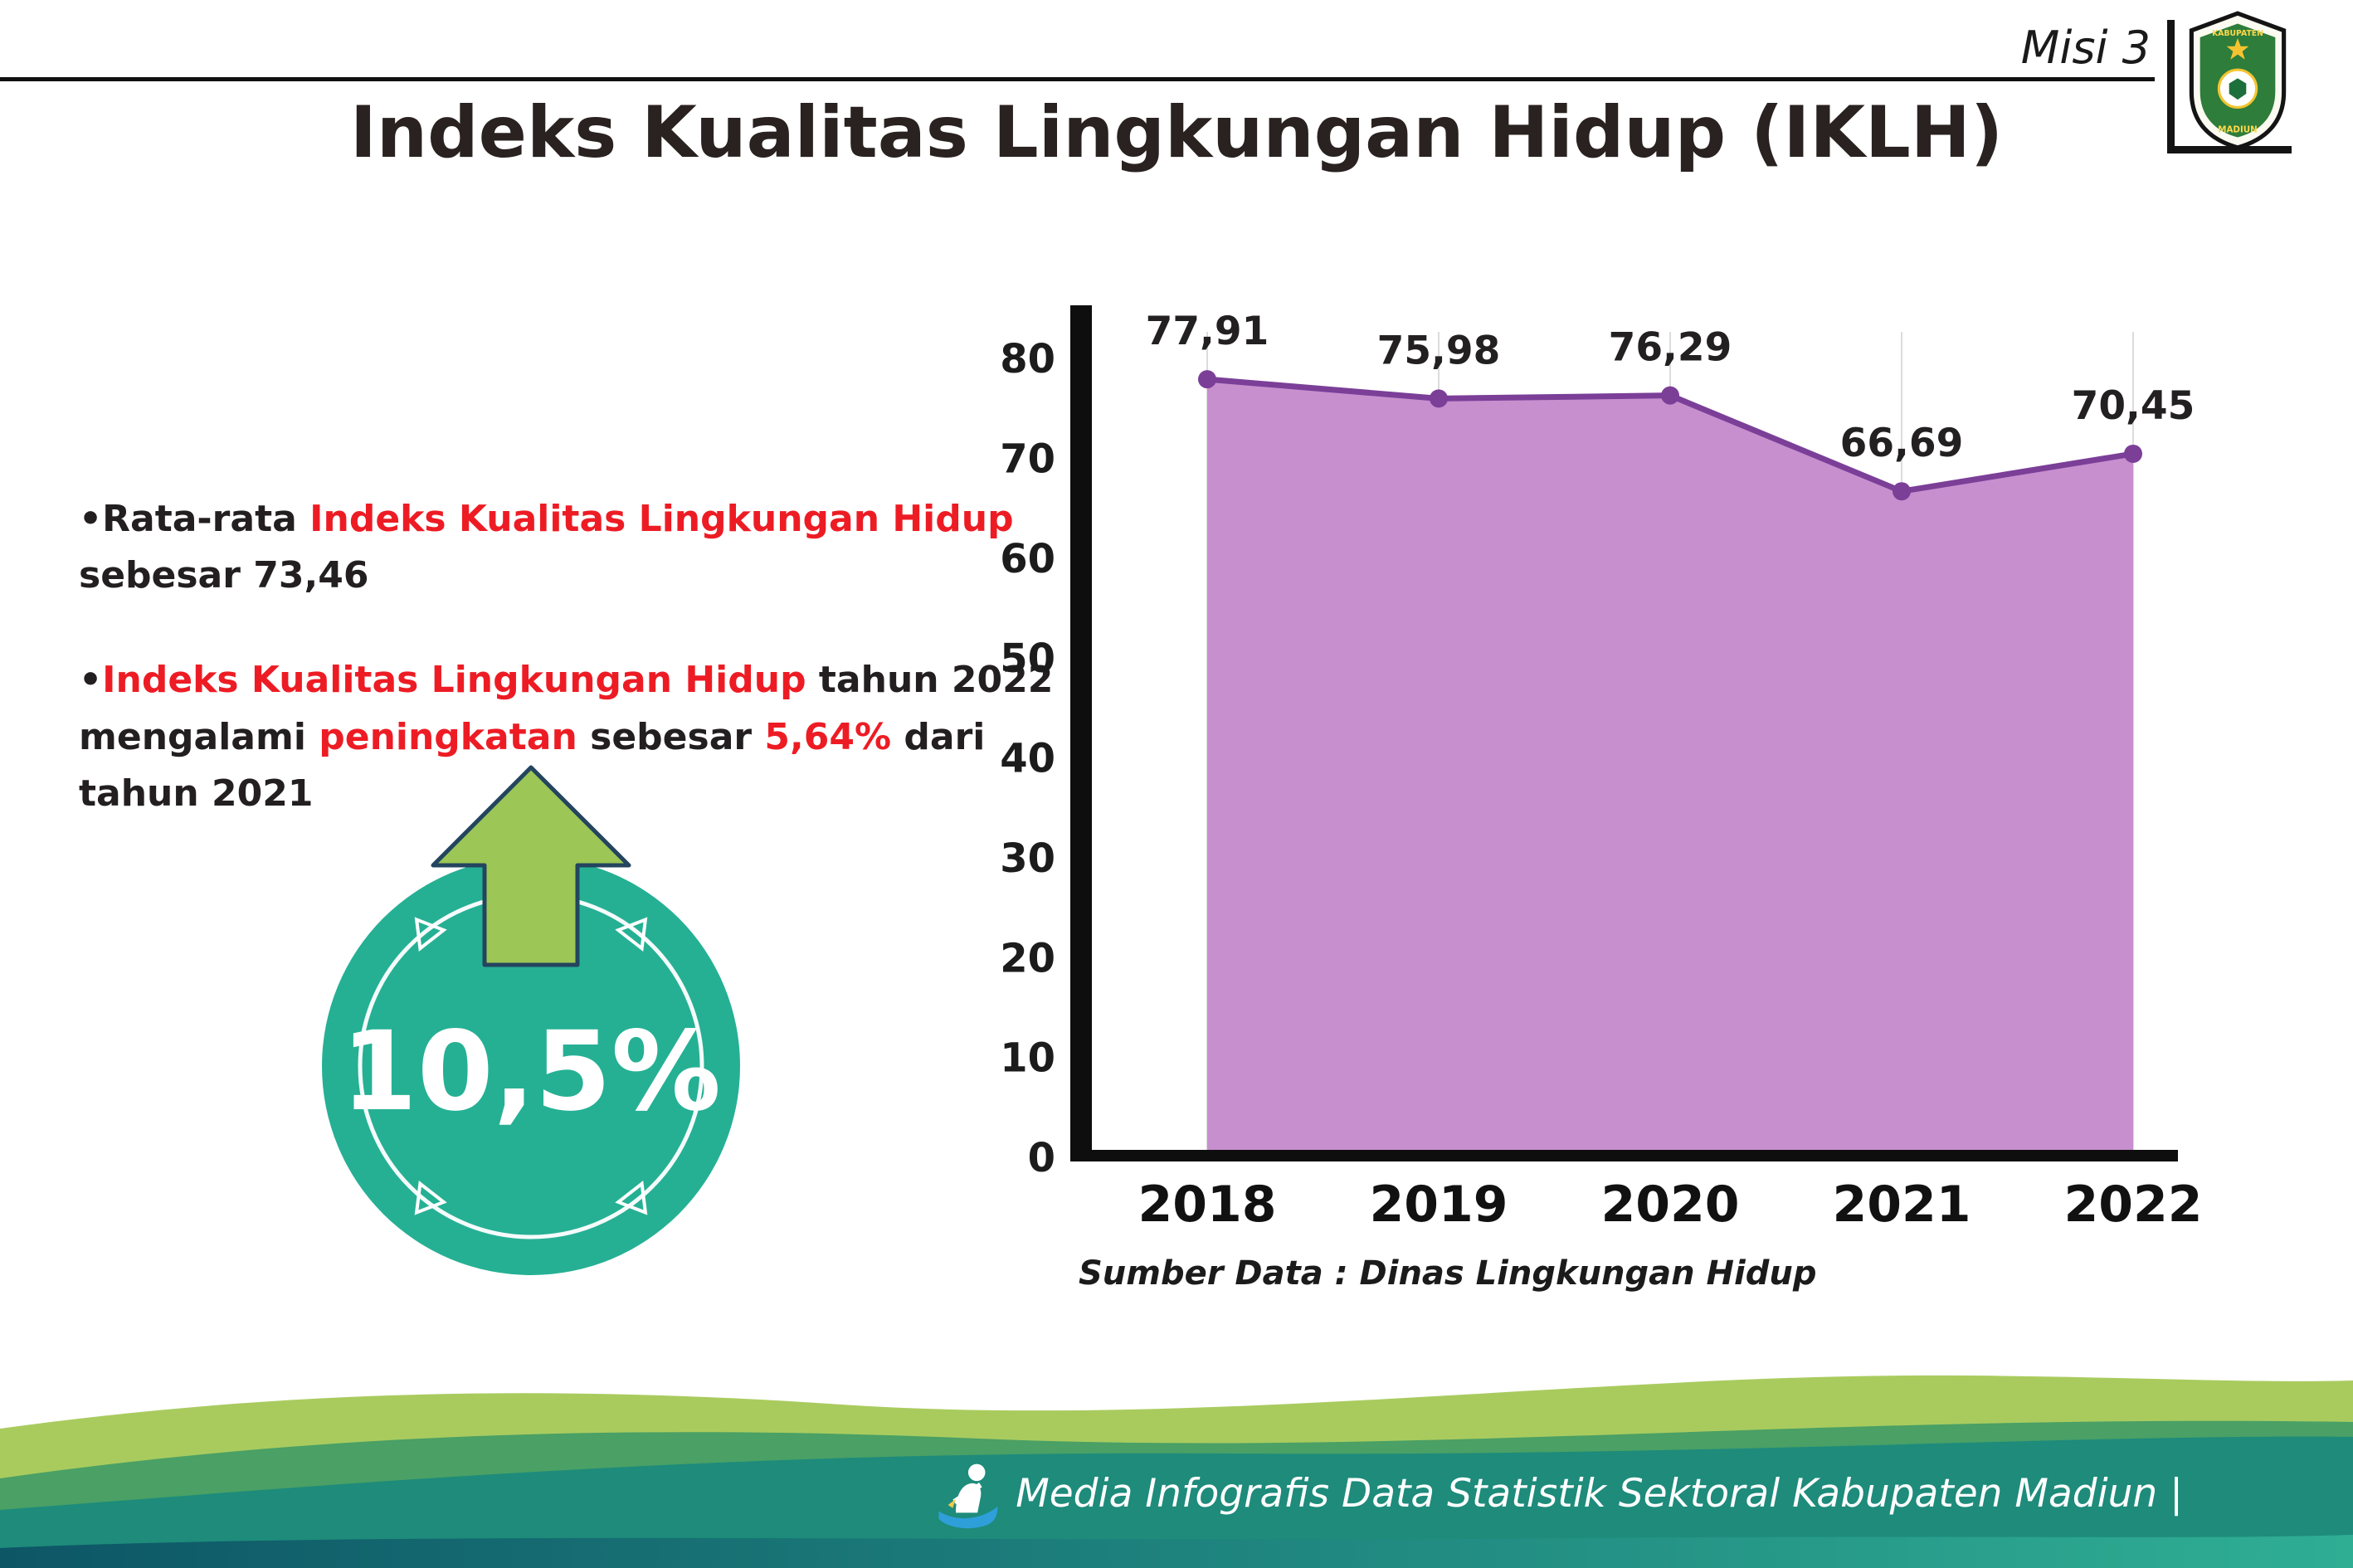  I want to click on y-tick-label: 20, so click(1027, 958).